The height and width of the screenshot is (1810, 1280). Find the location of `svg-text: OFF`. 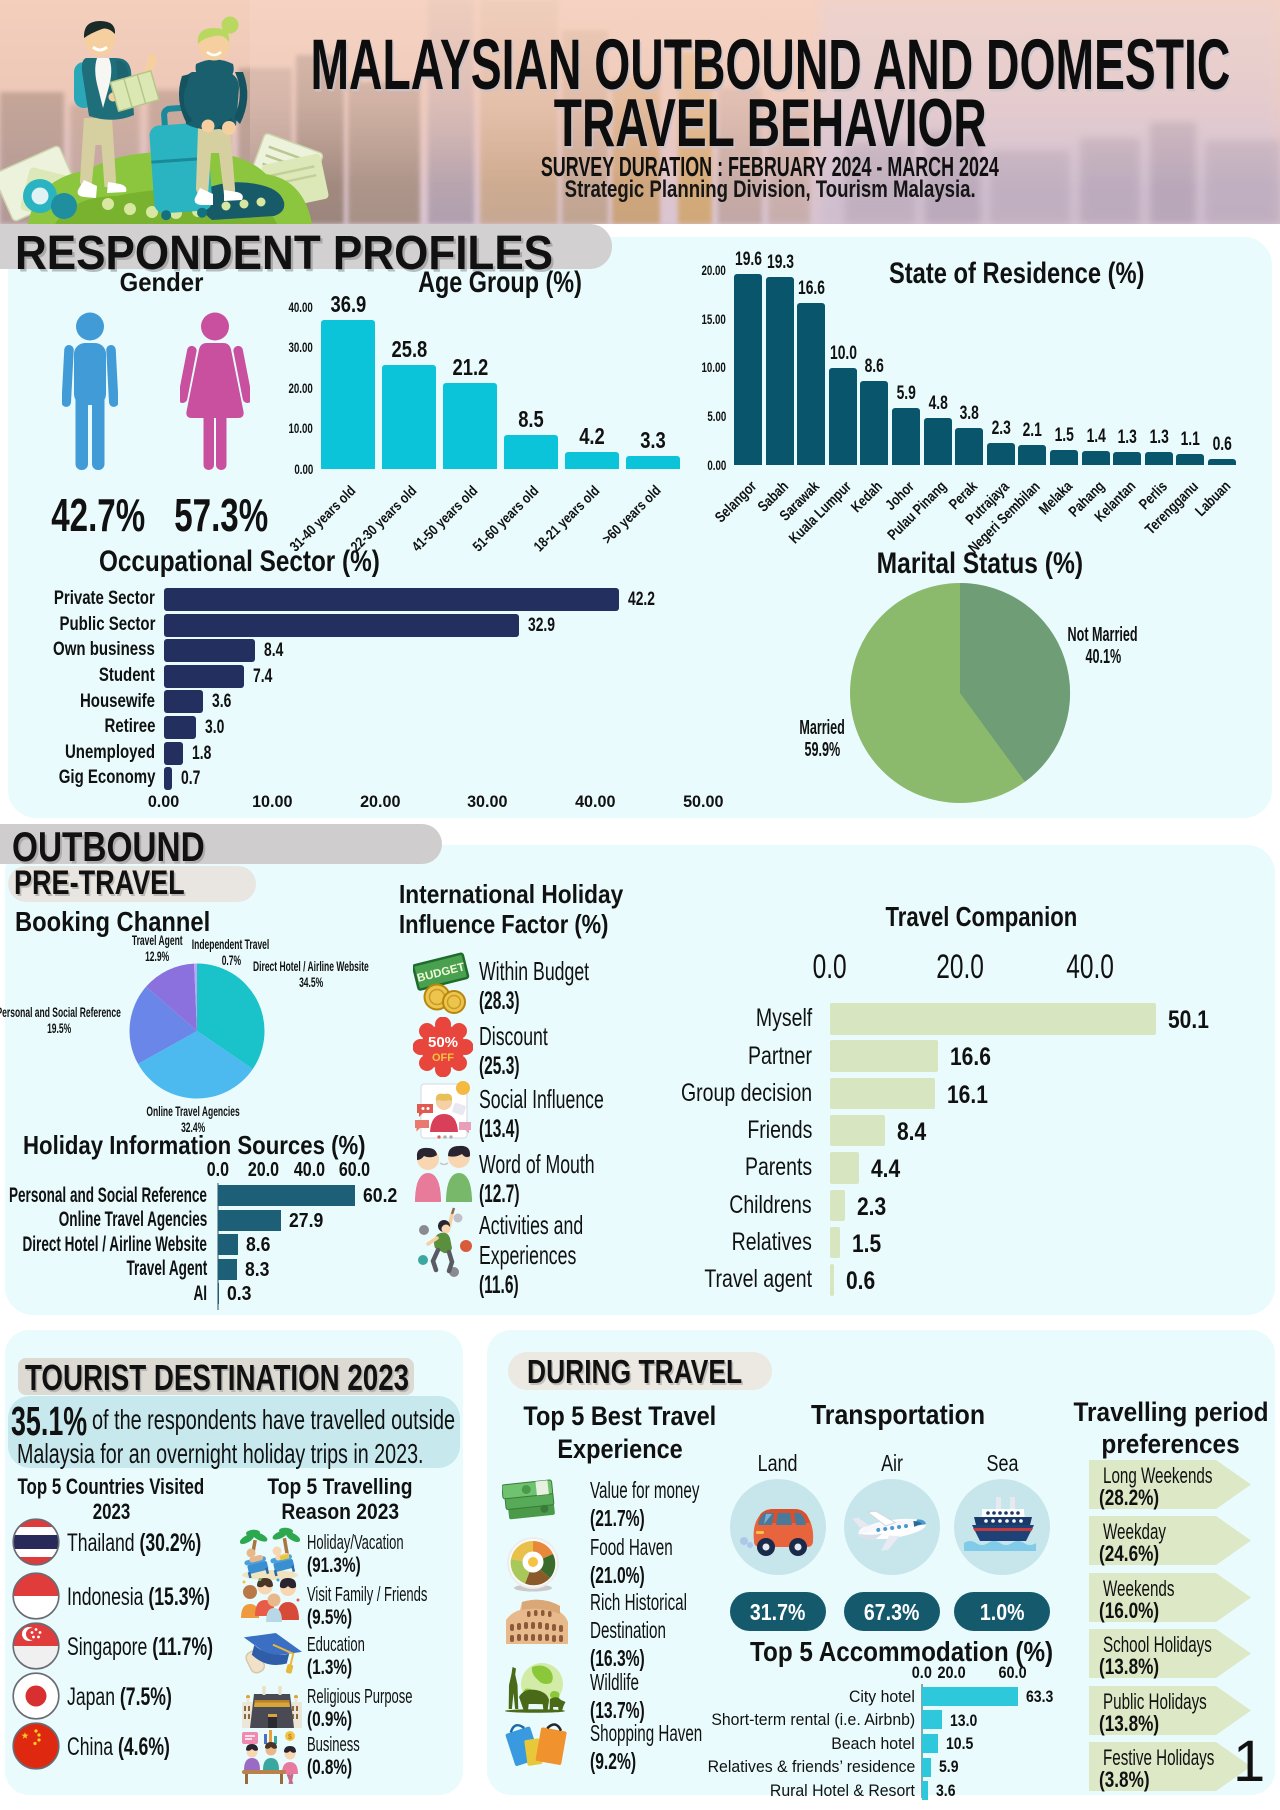

svg-text: OFF is located at coordinates (443, 1058).